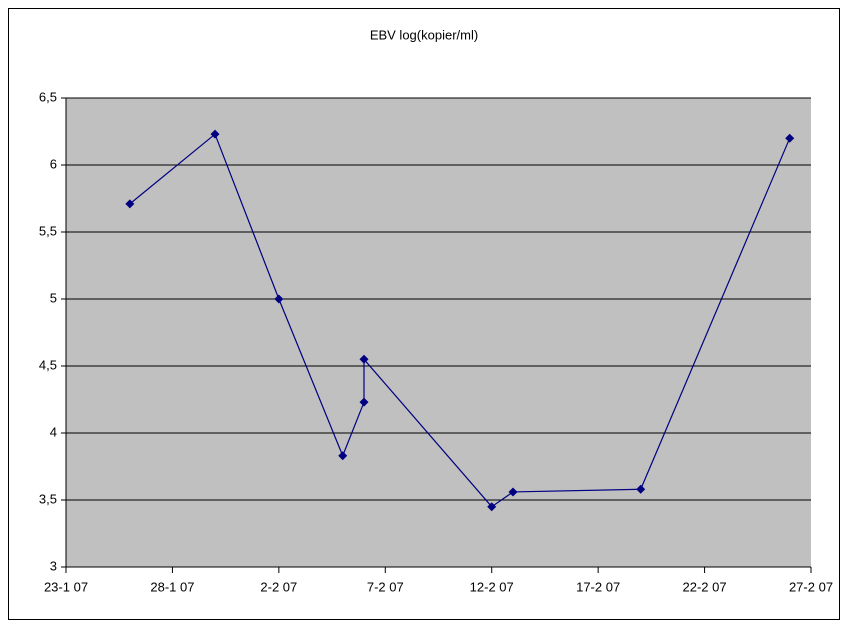 Image resolution: width=848 pixels, height=627 pixels. What do you see at coordinates (53, 565) in the screenshot?
I see `y-tick-label: 3` at bounding box center [53, 565].